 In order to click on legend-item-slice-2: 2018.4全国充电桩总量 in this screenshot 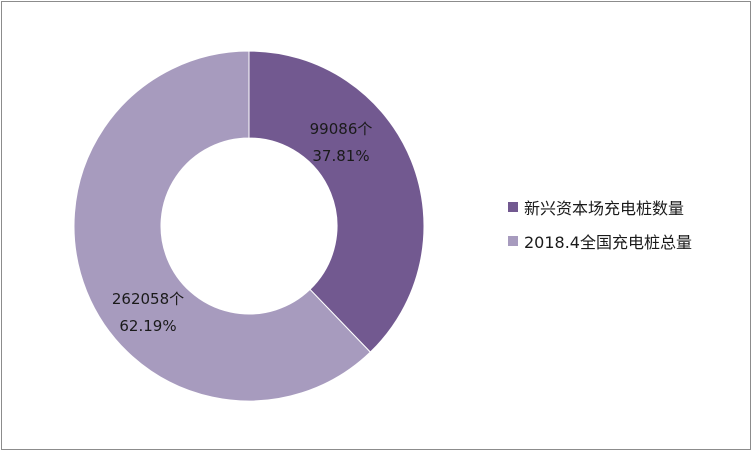, I will do `click(600, 241)`.